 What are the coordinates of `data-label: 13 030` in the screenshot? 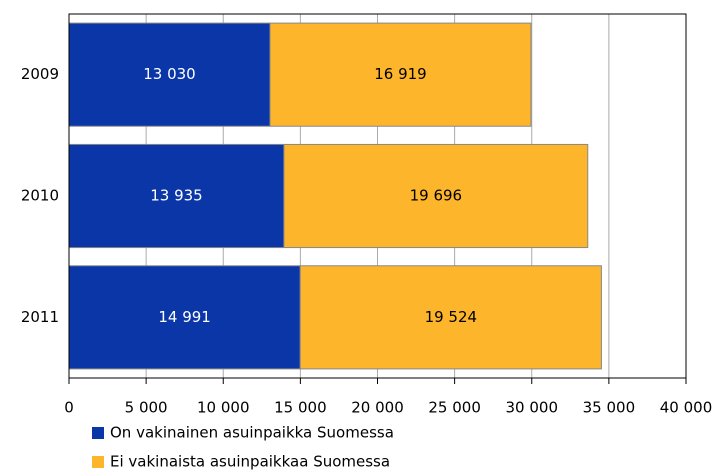 It's located at (169, 74).